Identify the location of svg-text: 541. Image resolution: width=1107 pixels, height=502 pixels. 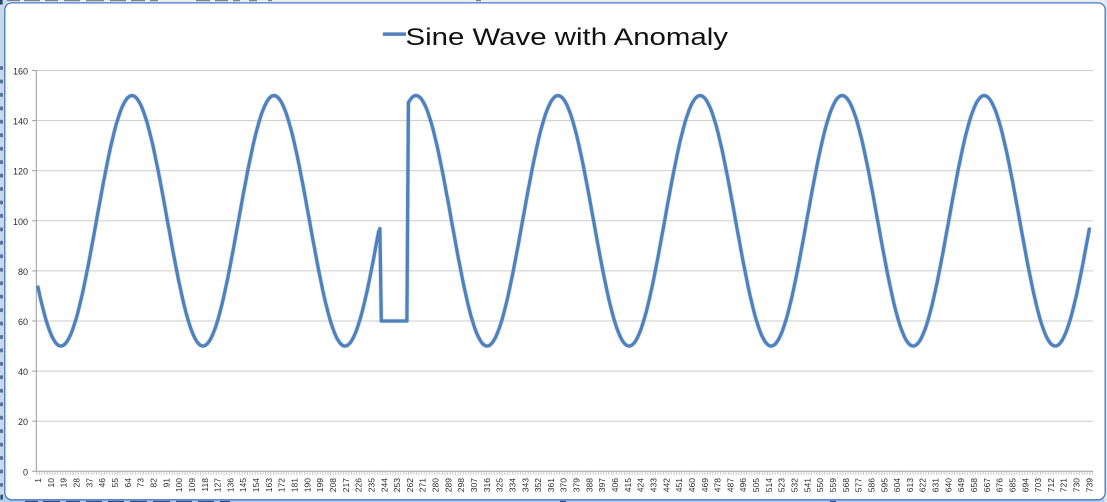
(807, 485).